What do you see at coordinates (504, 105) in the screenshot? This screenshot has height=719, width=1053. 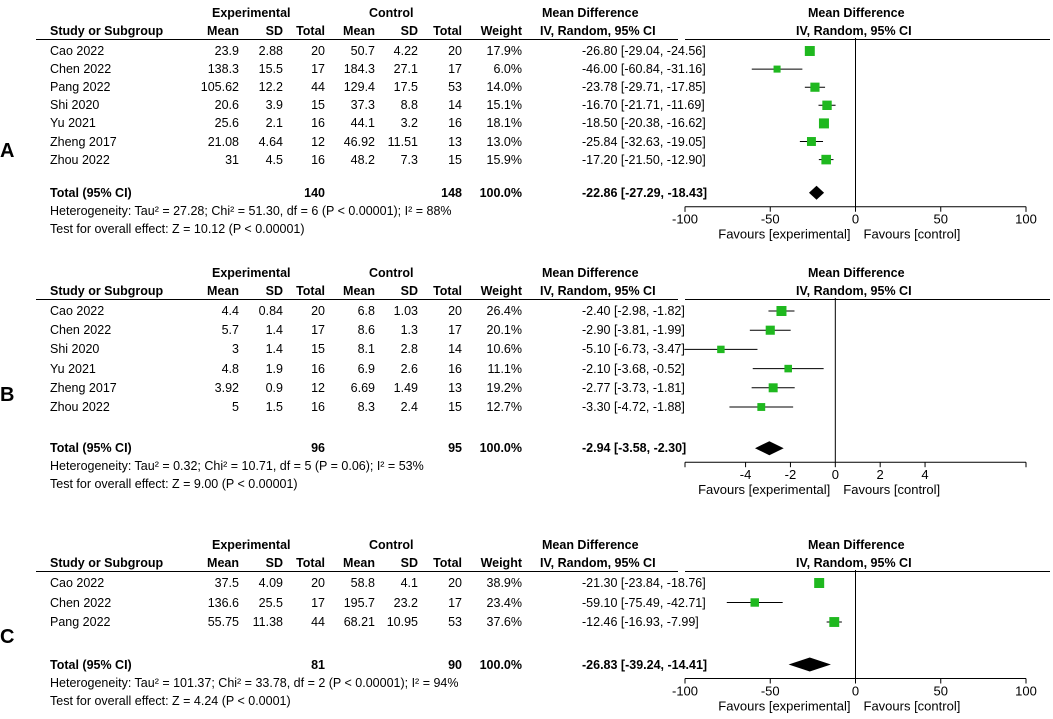 I see `weight-cell: 15.1%` at bounding box center [504, 105].